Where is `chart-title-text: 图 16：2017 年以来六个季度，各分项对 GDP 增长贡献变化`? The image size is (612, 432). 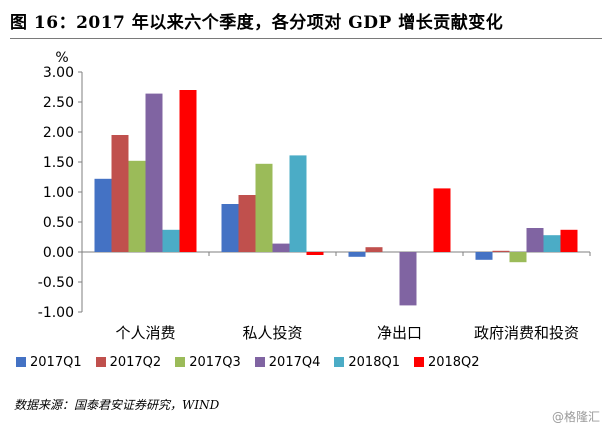
chart-title-text: 图 16：2017 年以来六个季度，各分项对 GDP 增长贡献变化 is located at coordinates (257, 23).